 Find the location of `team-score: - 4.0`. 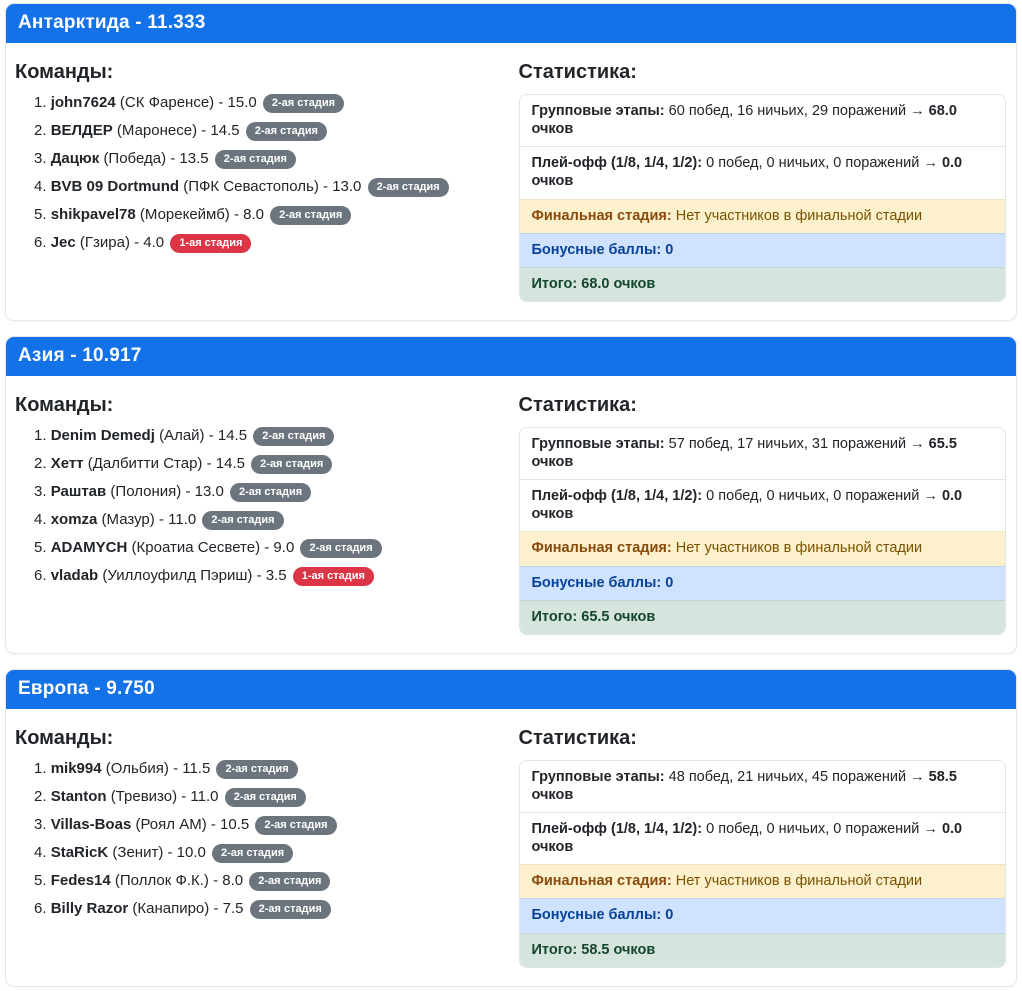

team-score: - 4.0 is located at coordinates (149, 242).